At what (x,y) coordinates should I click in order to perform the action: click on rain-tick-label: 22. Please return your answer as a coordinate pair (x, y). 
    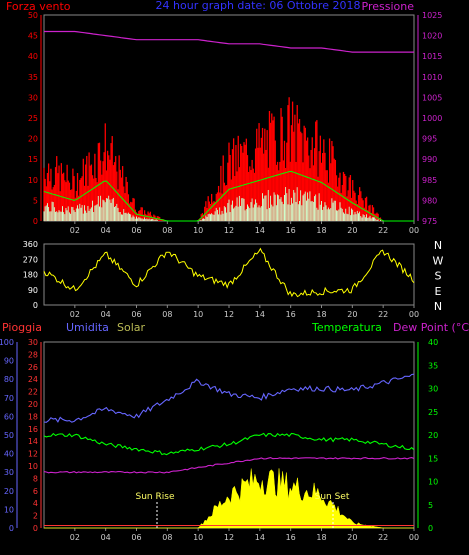
    Looking at the image, I should click on (33, 392).